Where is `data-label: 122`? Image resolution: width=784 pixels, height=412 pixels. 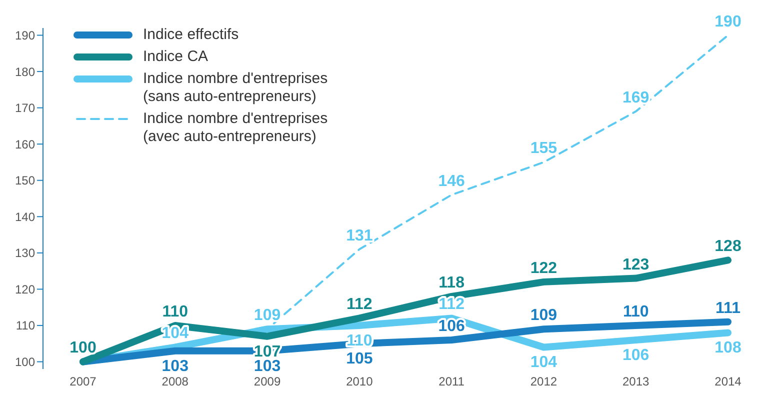 data-label: 122 is located at coordinates (544, 268).